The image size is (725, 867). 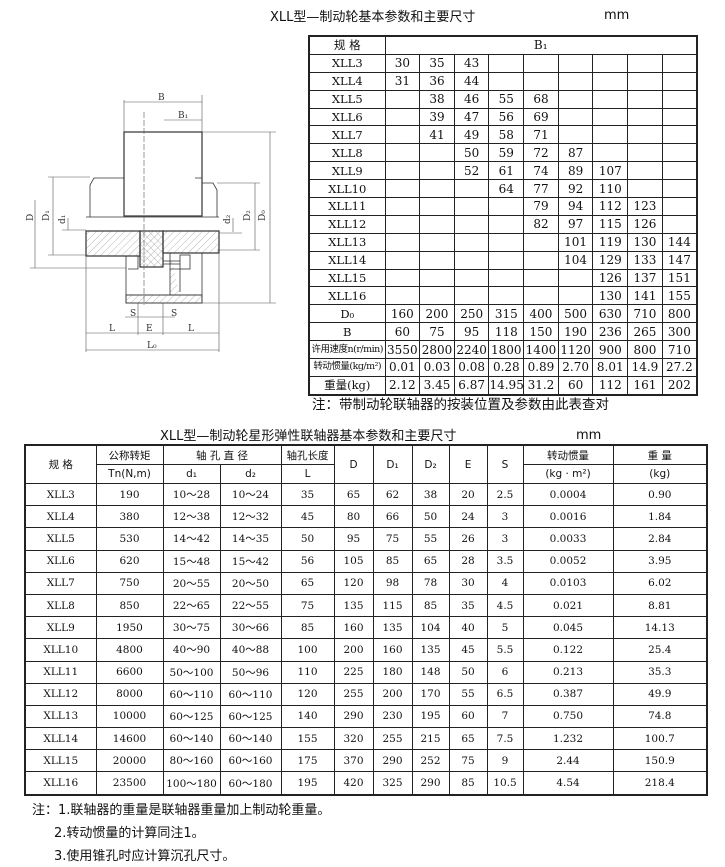 I want to click on table-cell: 36, so click(x=437, y=81).